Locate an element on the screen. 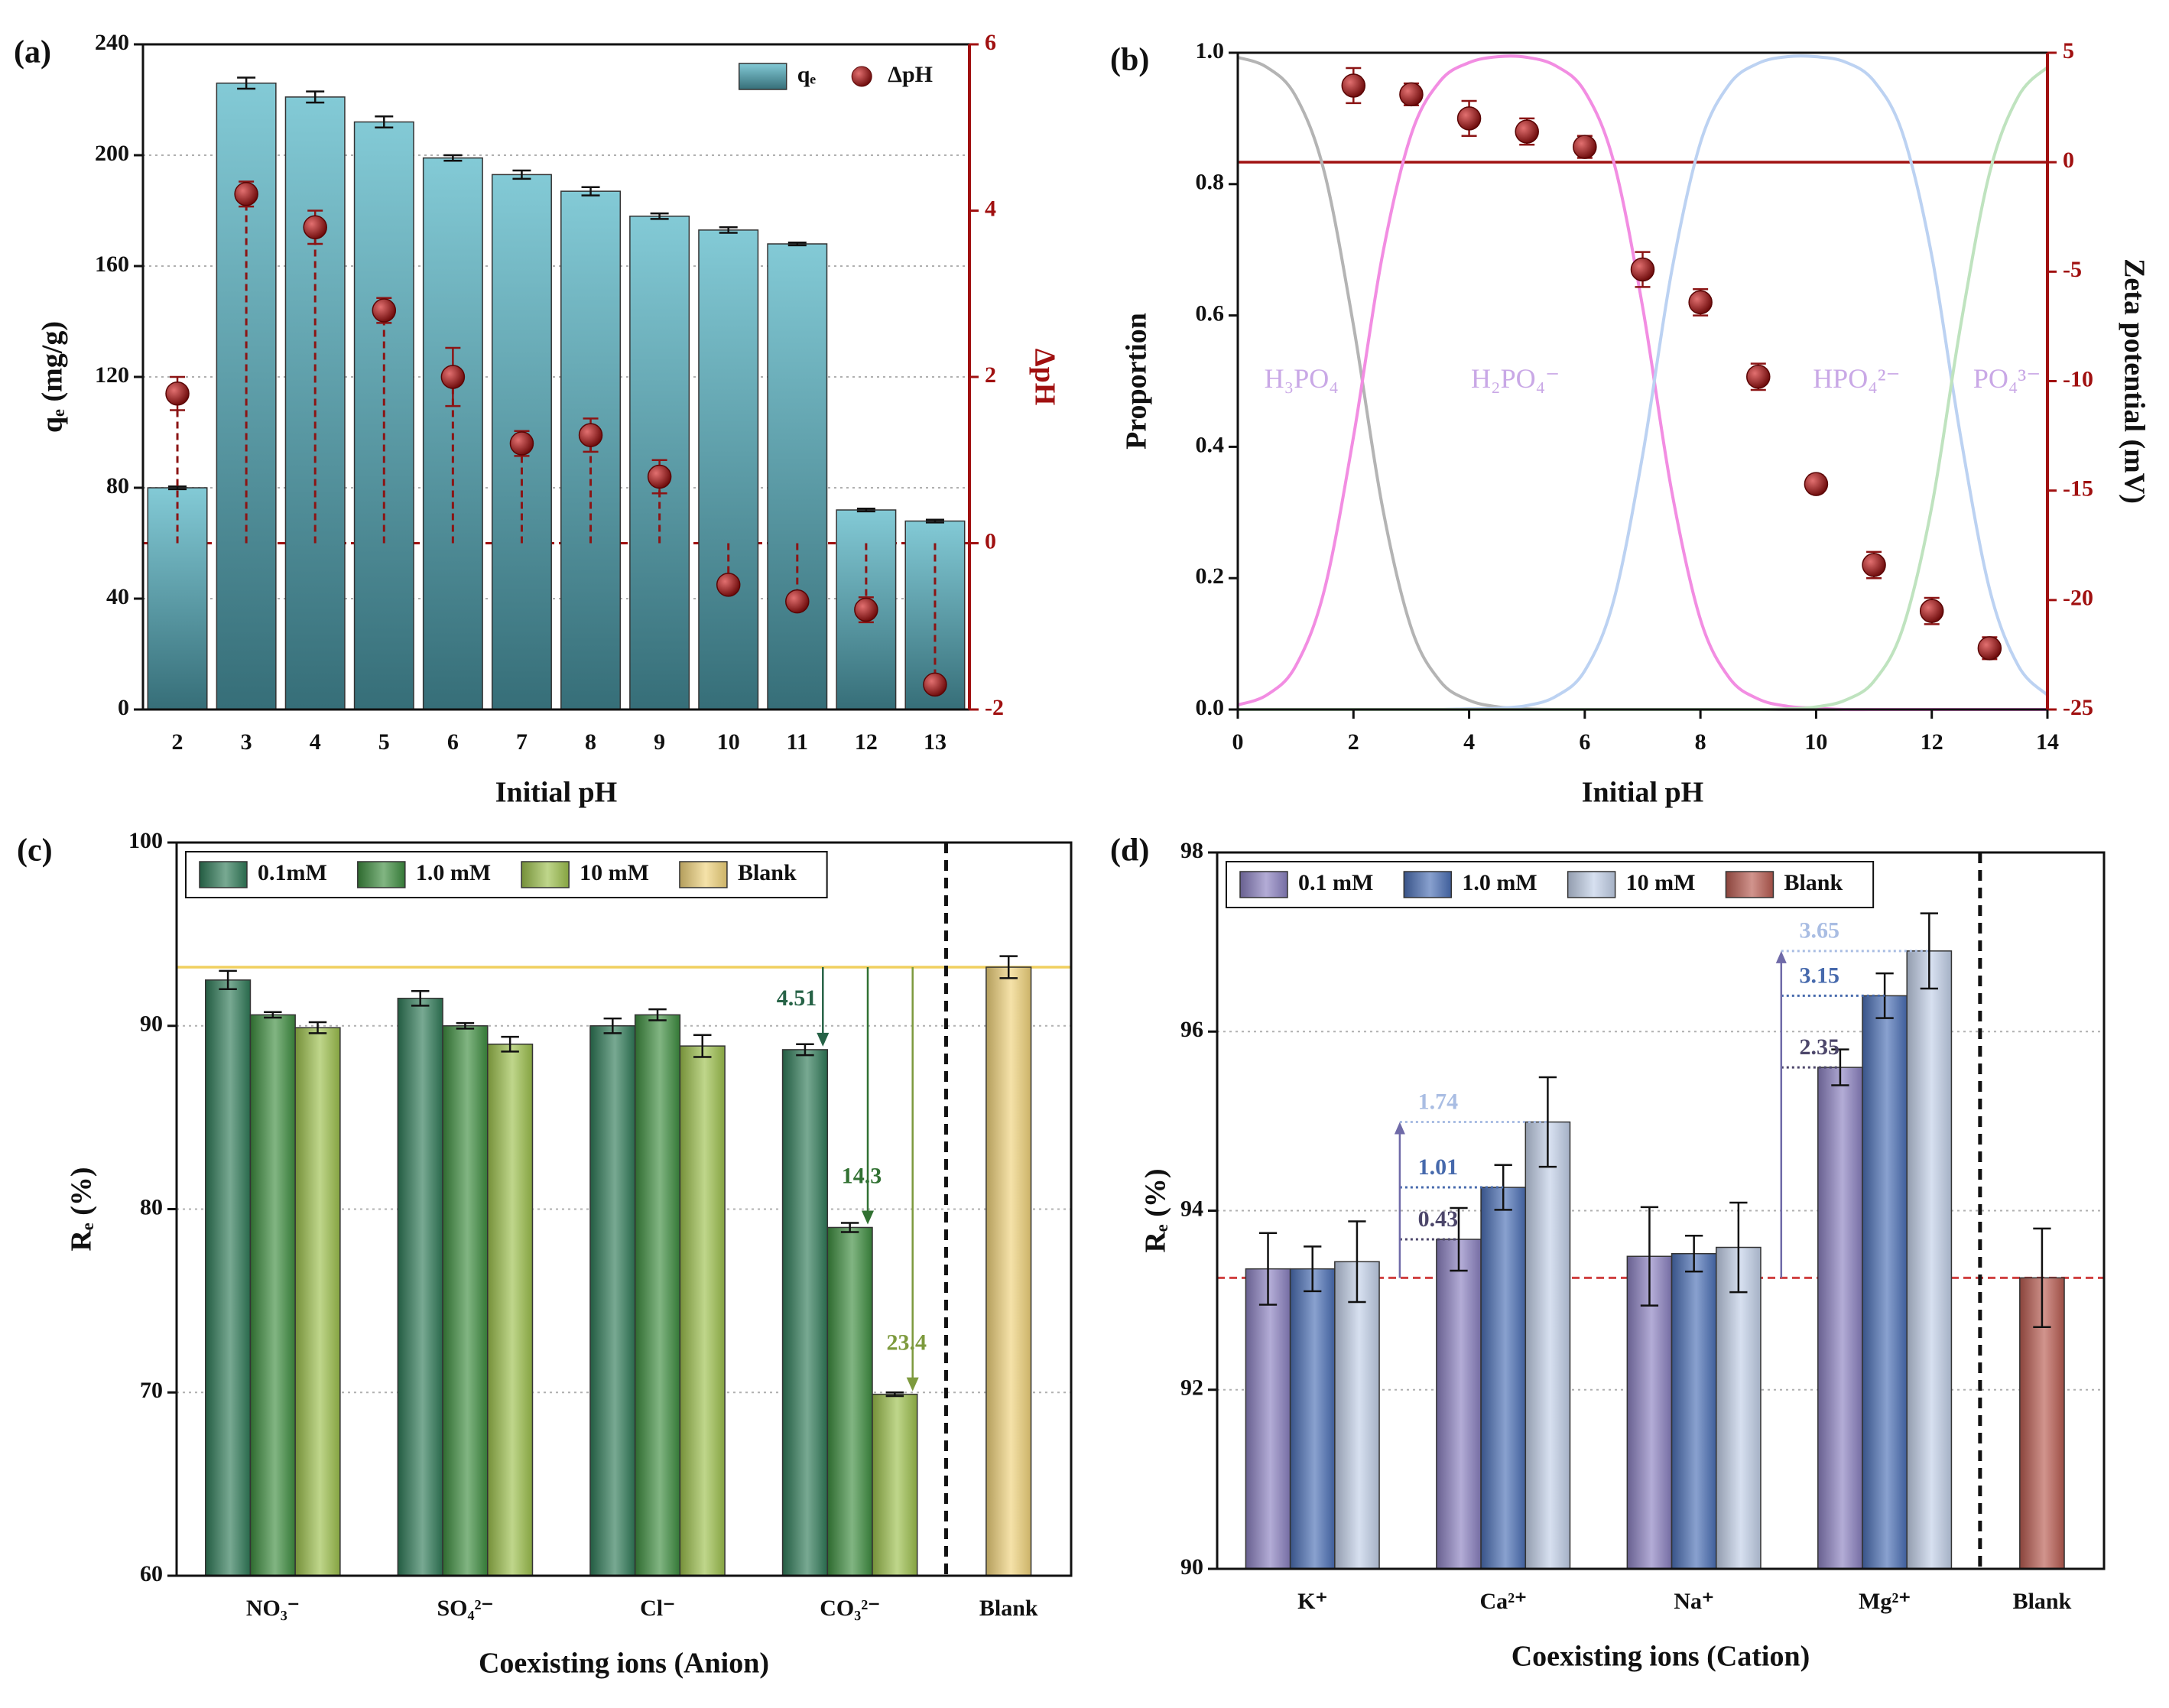 The height and width of the screenshot is (1708, 2169). y-tick-label: 80 is located at coordinates (151, 1206).